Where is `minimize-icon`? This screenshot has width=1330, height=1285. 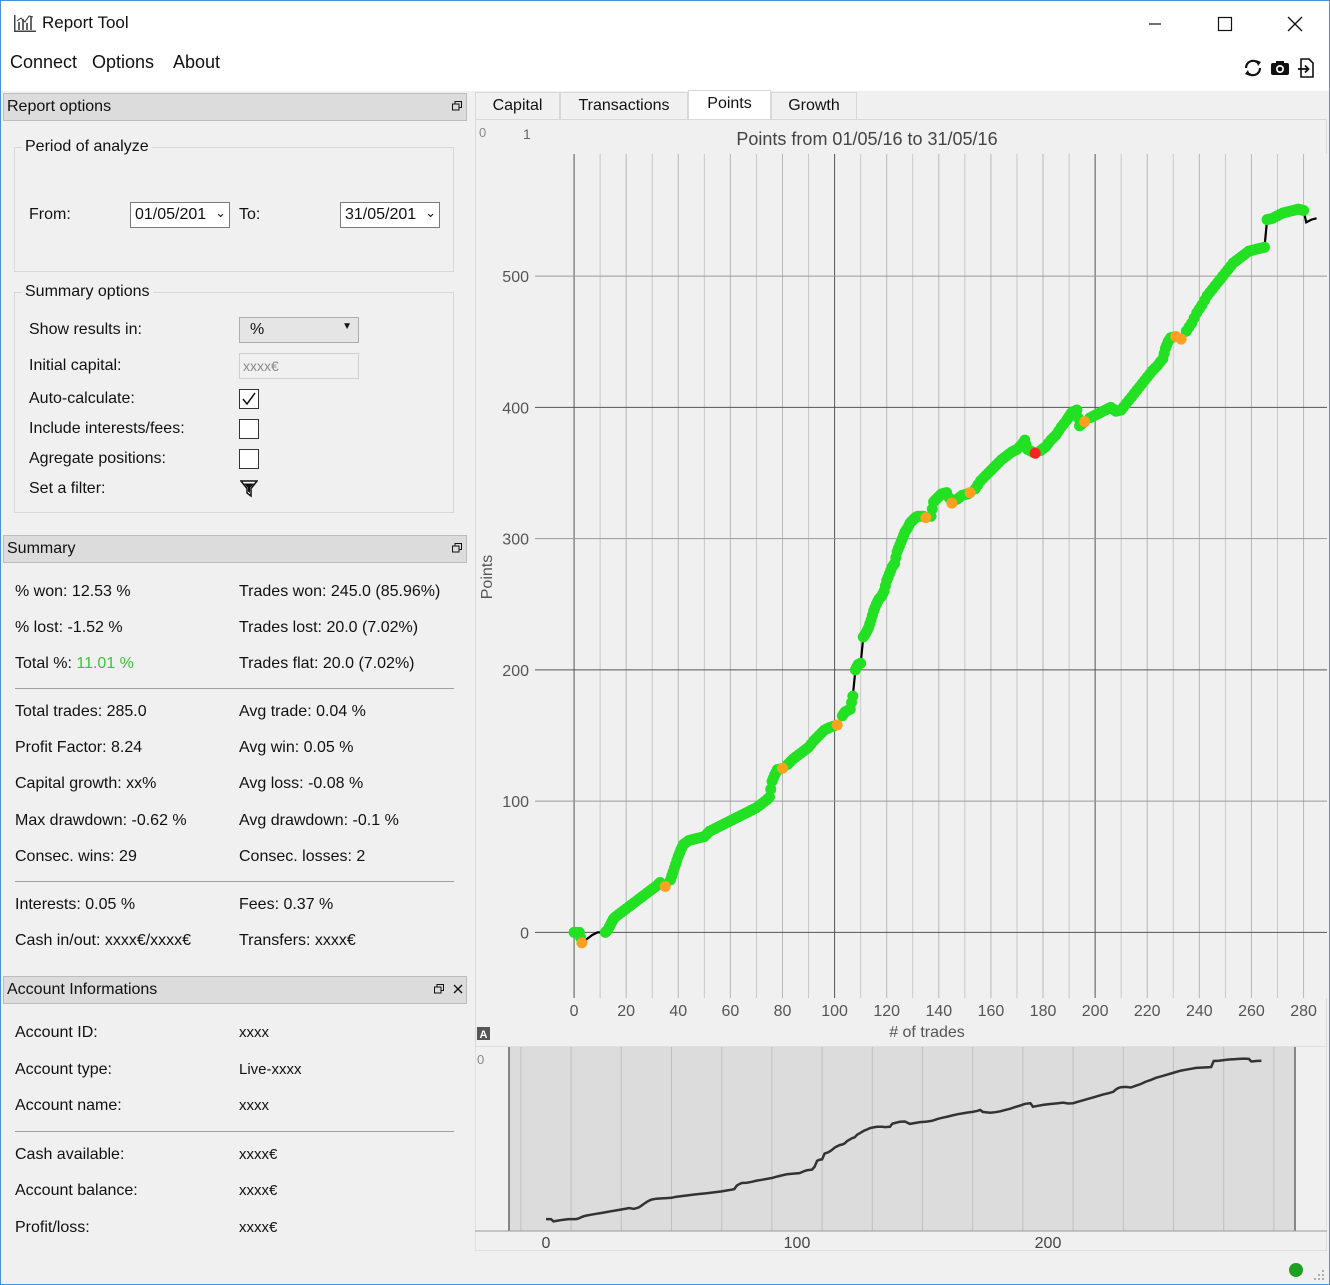 minimize-icon is located at coordinates (1155, 24).